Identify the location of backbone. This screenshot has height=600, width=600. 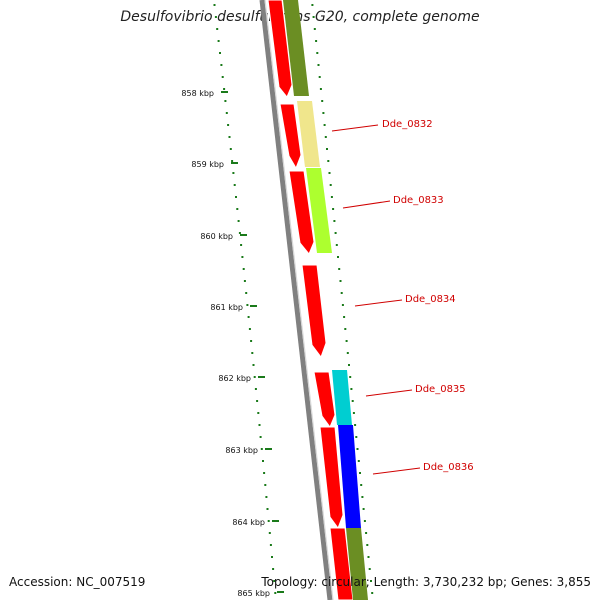
(296, 300).